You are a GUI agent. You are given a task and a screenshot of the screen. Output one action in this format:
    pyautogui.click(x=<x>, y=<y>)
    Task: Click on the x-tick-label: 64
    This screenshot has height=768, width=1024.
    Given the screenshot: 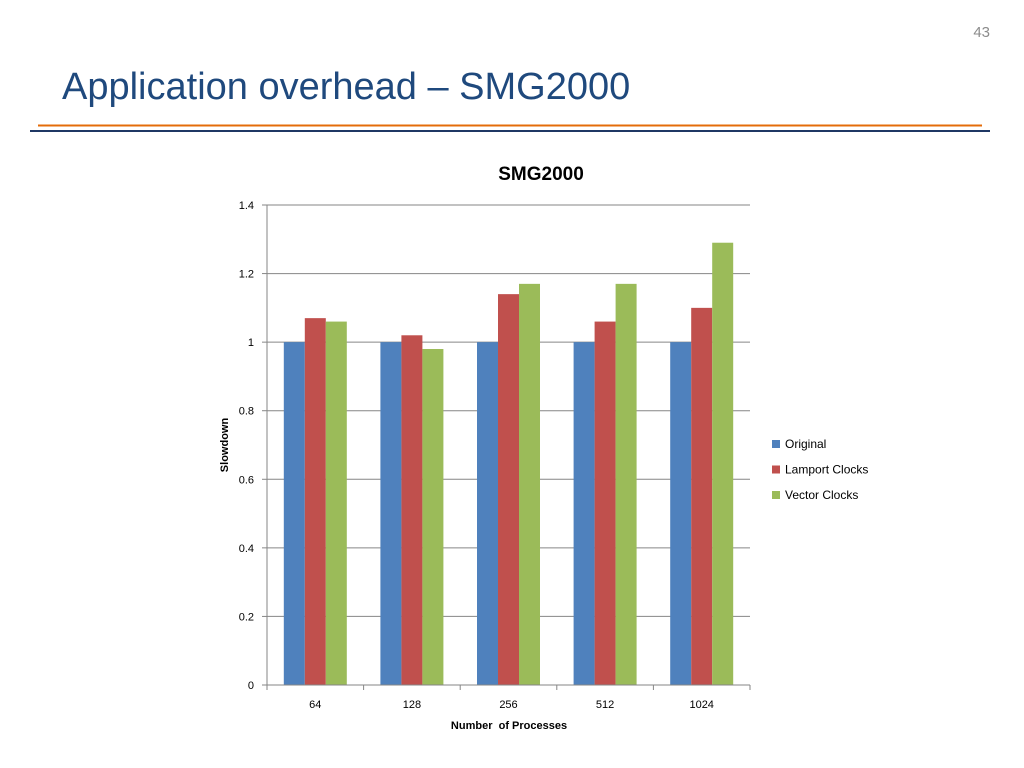 What is the action you would take?
    pyautogui.click(x=315, y=705)
    